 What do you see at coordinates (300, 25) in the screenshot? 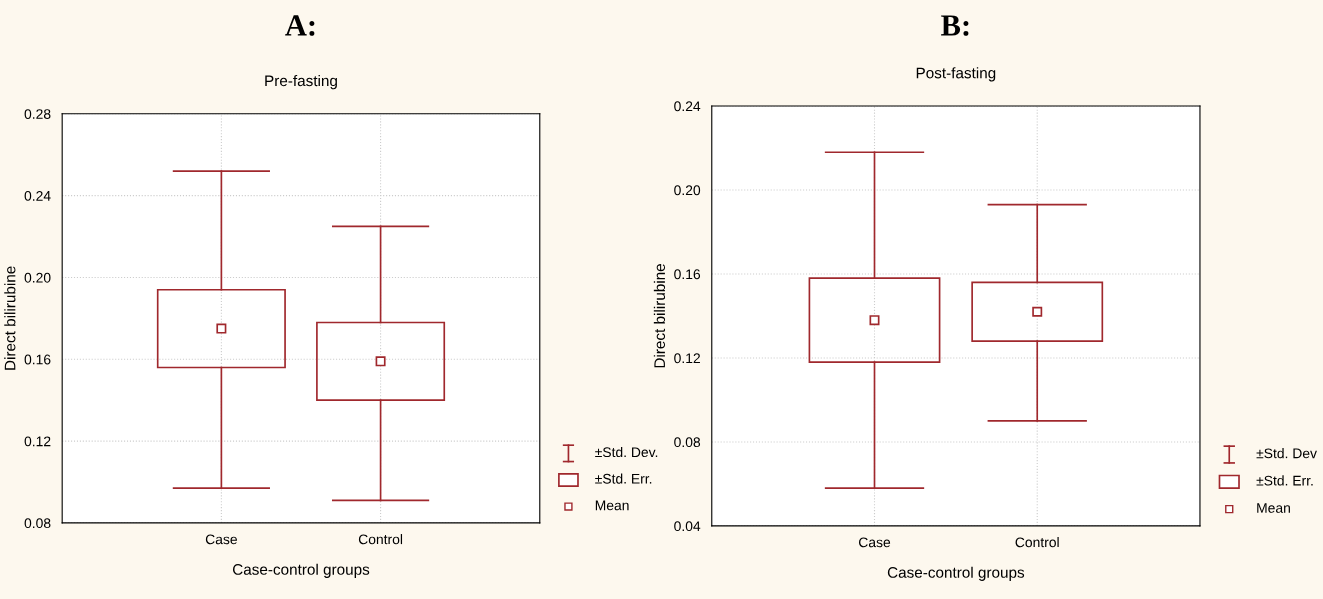
I see `chart-title: A:` at bounding box center [300, 25].